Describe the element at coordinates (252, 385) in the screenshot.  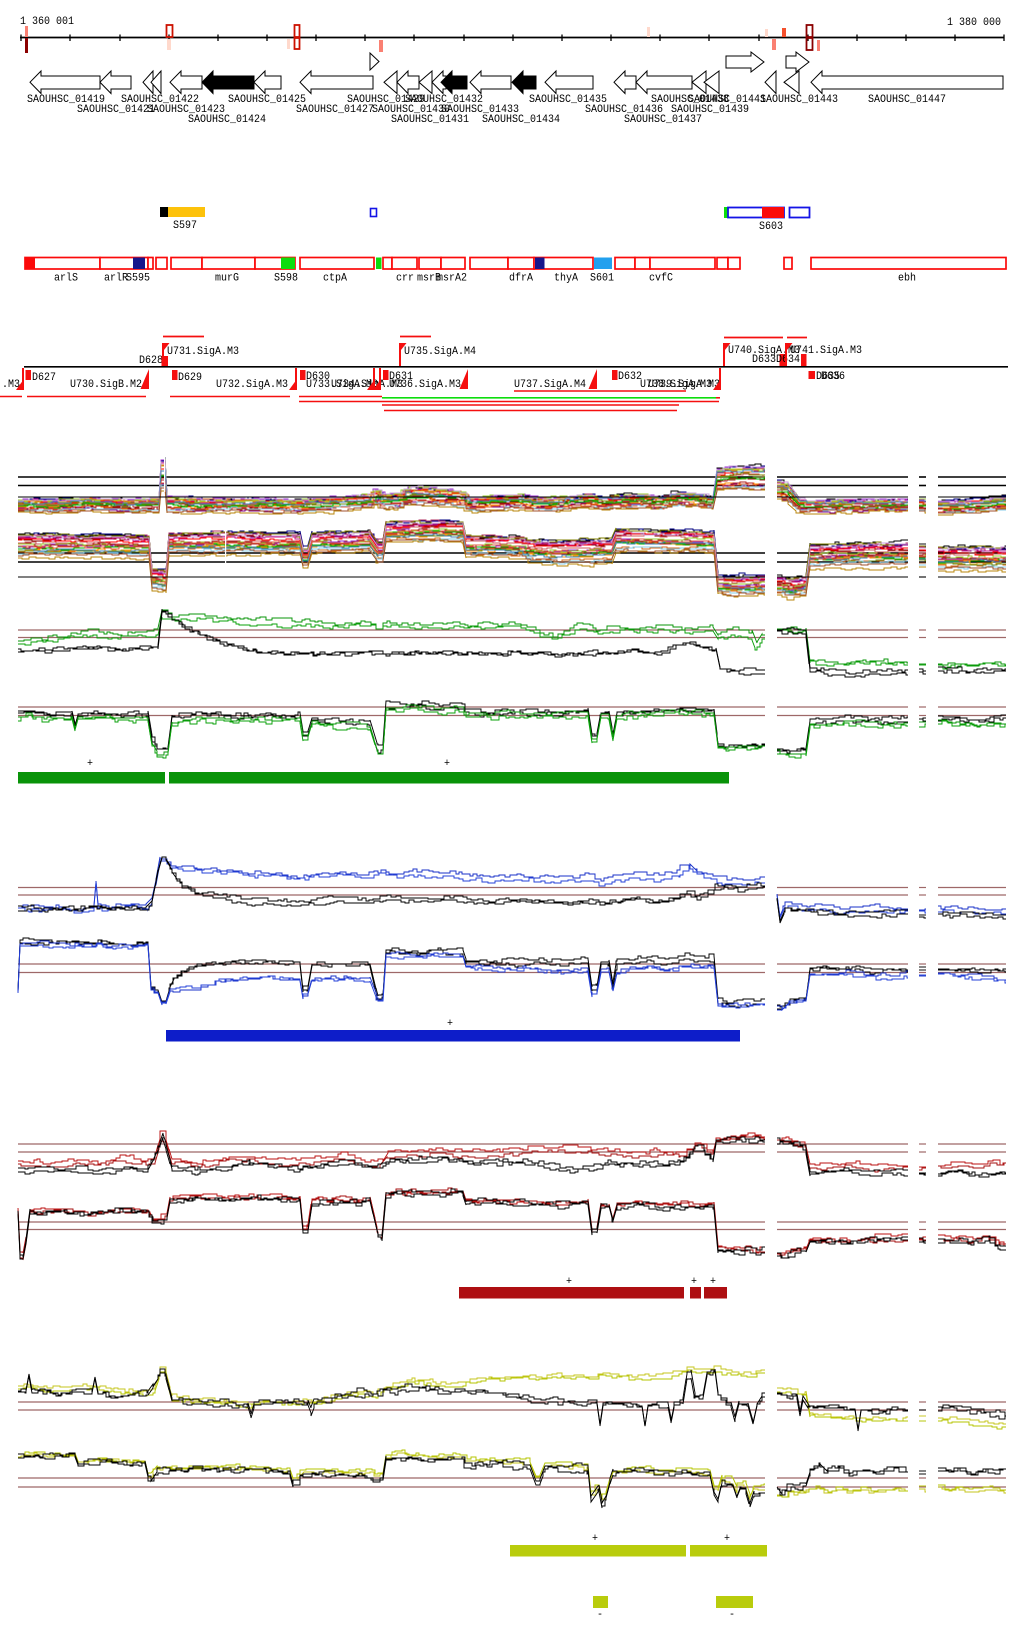
I see `svg-text: U732.SigA.M3` at that location.